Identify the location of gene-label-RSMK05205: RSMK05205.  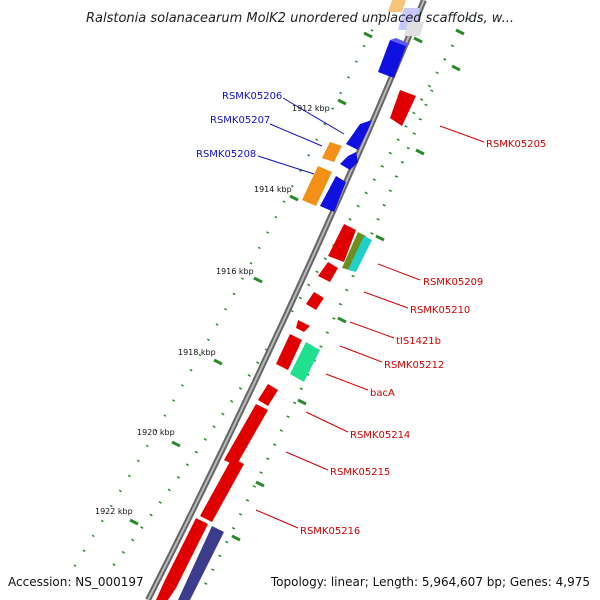
(516, 144).